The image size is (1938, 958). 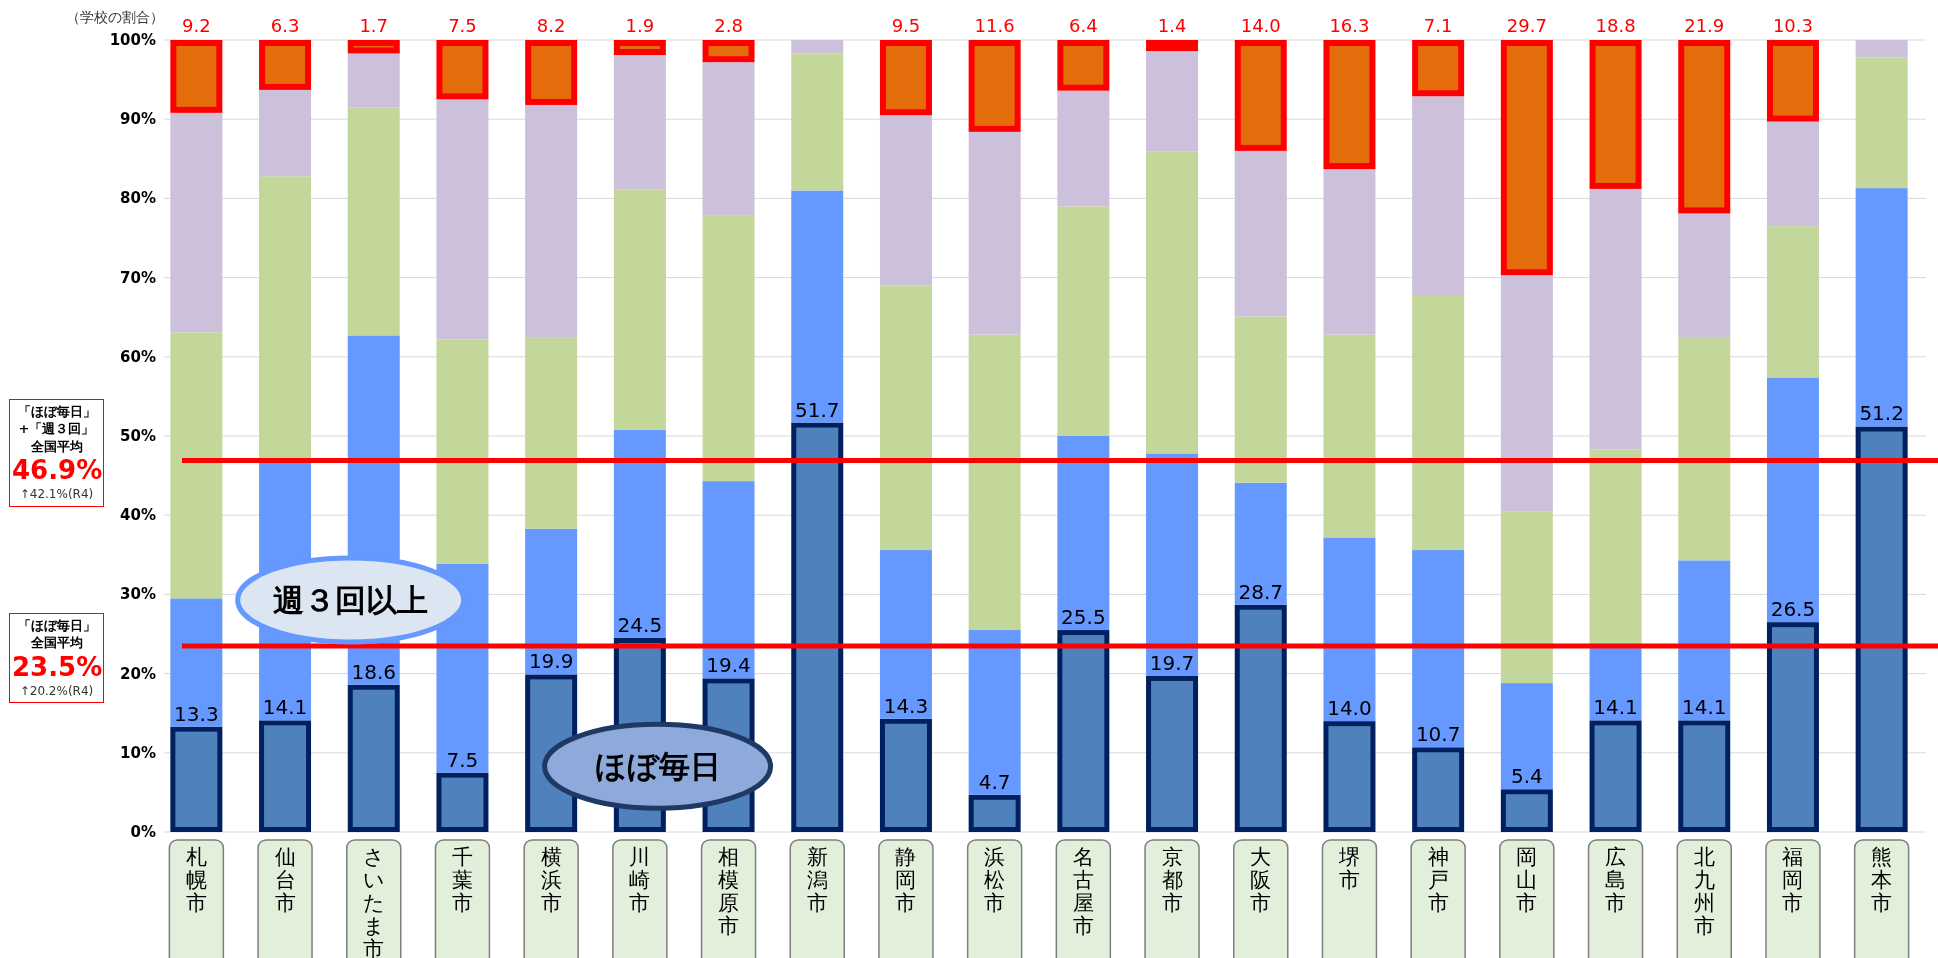 I want to click on data-label: 7.1, so click(x=1438, y=25).